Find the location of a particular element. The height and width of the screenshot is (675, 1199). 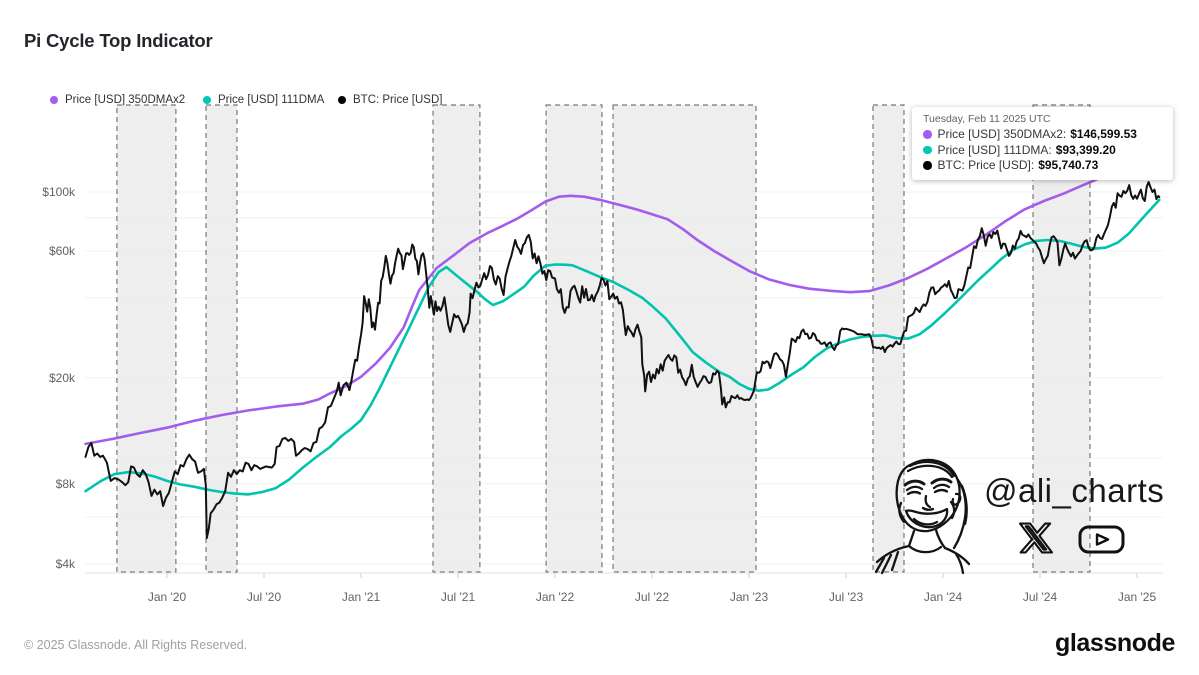

page-title: Pi Cycle Top Indicator is located at coordinates (118, 40).